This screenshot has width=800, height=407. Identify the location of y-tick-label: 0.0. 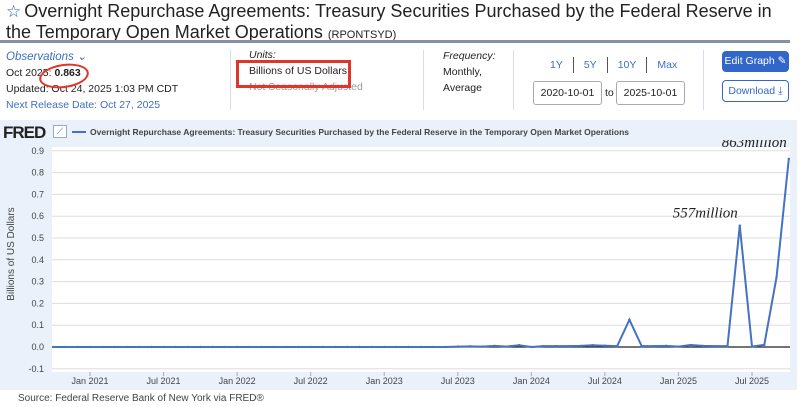
(37, 347).